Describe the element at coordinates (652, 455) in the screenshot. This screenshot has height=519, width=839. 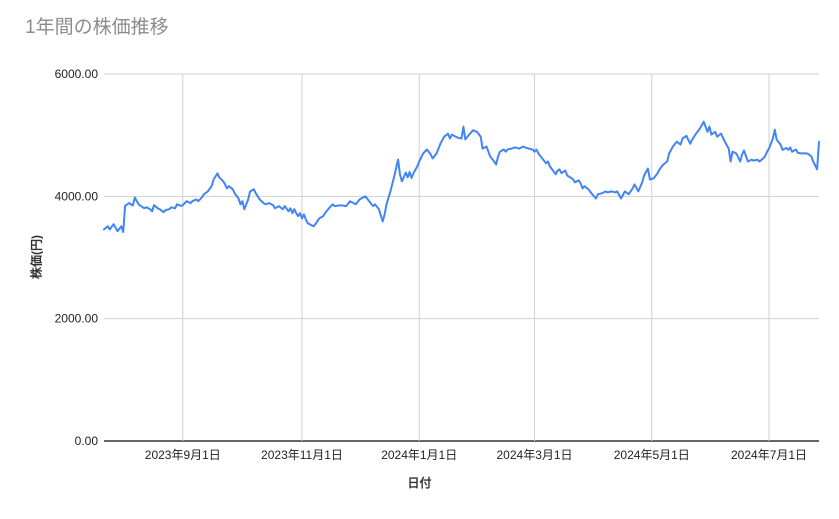
I see `x-tick-label: 2024年5月1日` at that location.